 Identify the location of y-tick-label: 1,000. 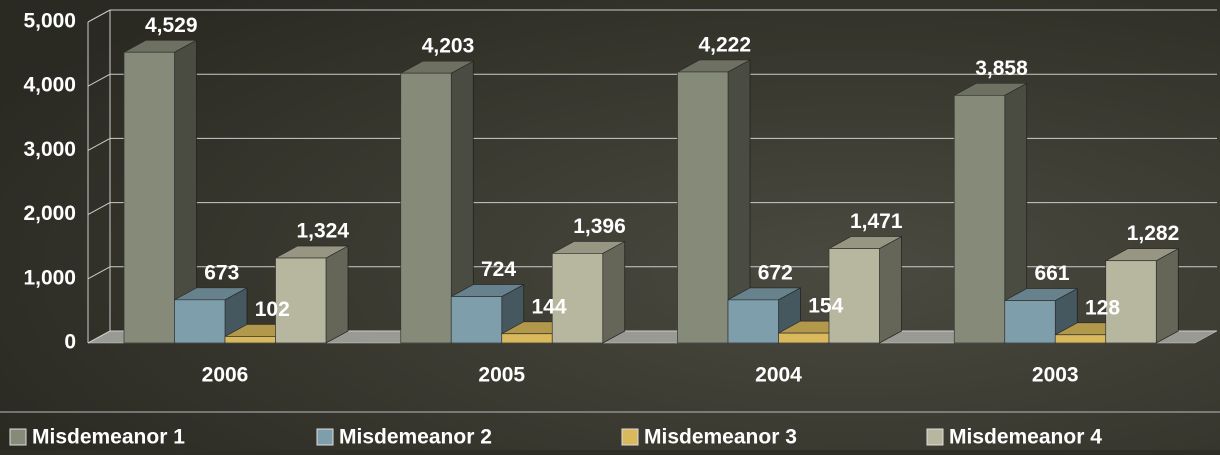
(49, 277).